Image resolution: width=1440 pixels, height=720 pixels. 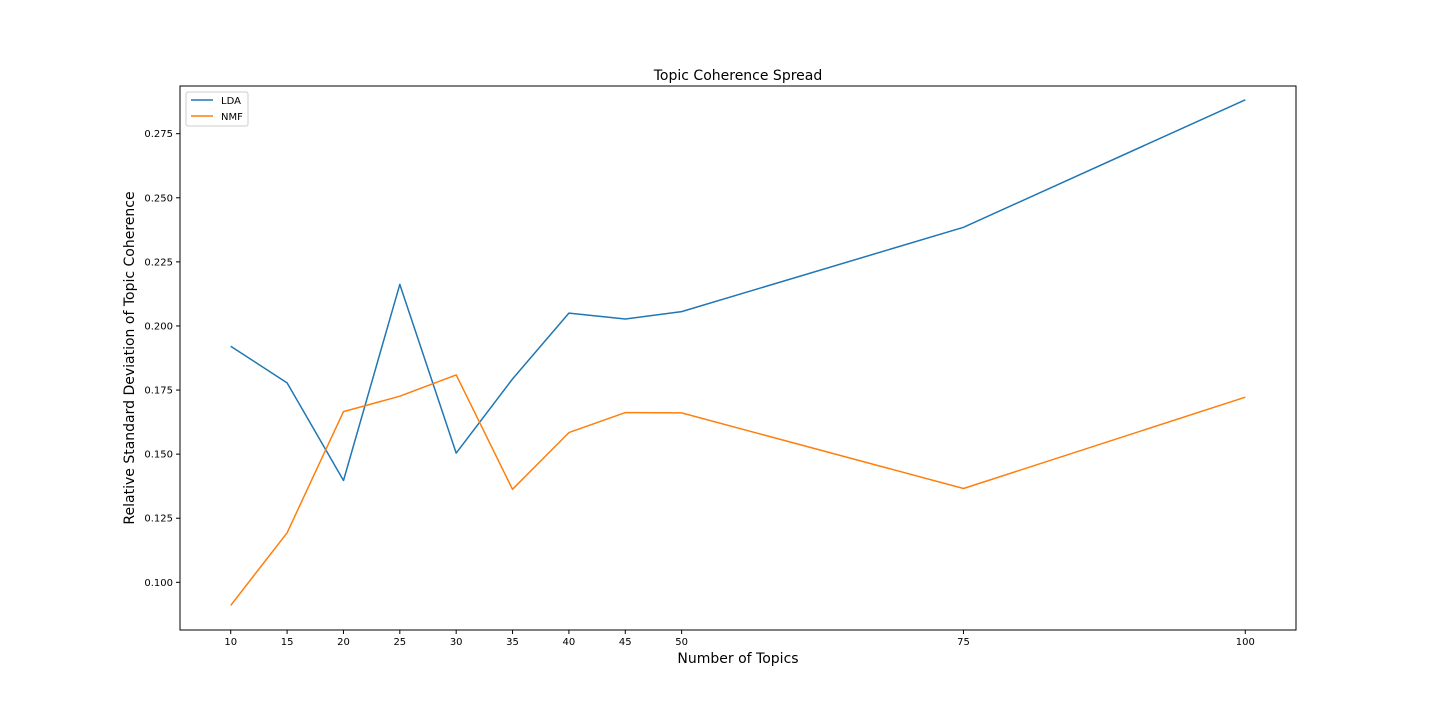 What do you see at coordinates (158, 519) in the screenshot?
I see `y-tick-label: 0.125` at bounding box center [158, 519].